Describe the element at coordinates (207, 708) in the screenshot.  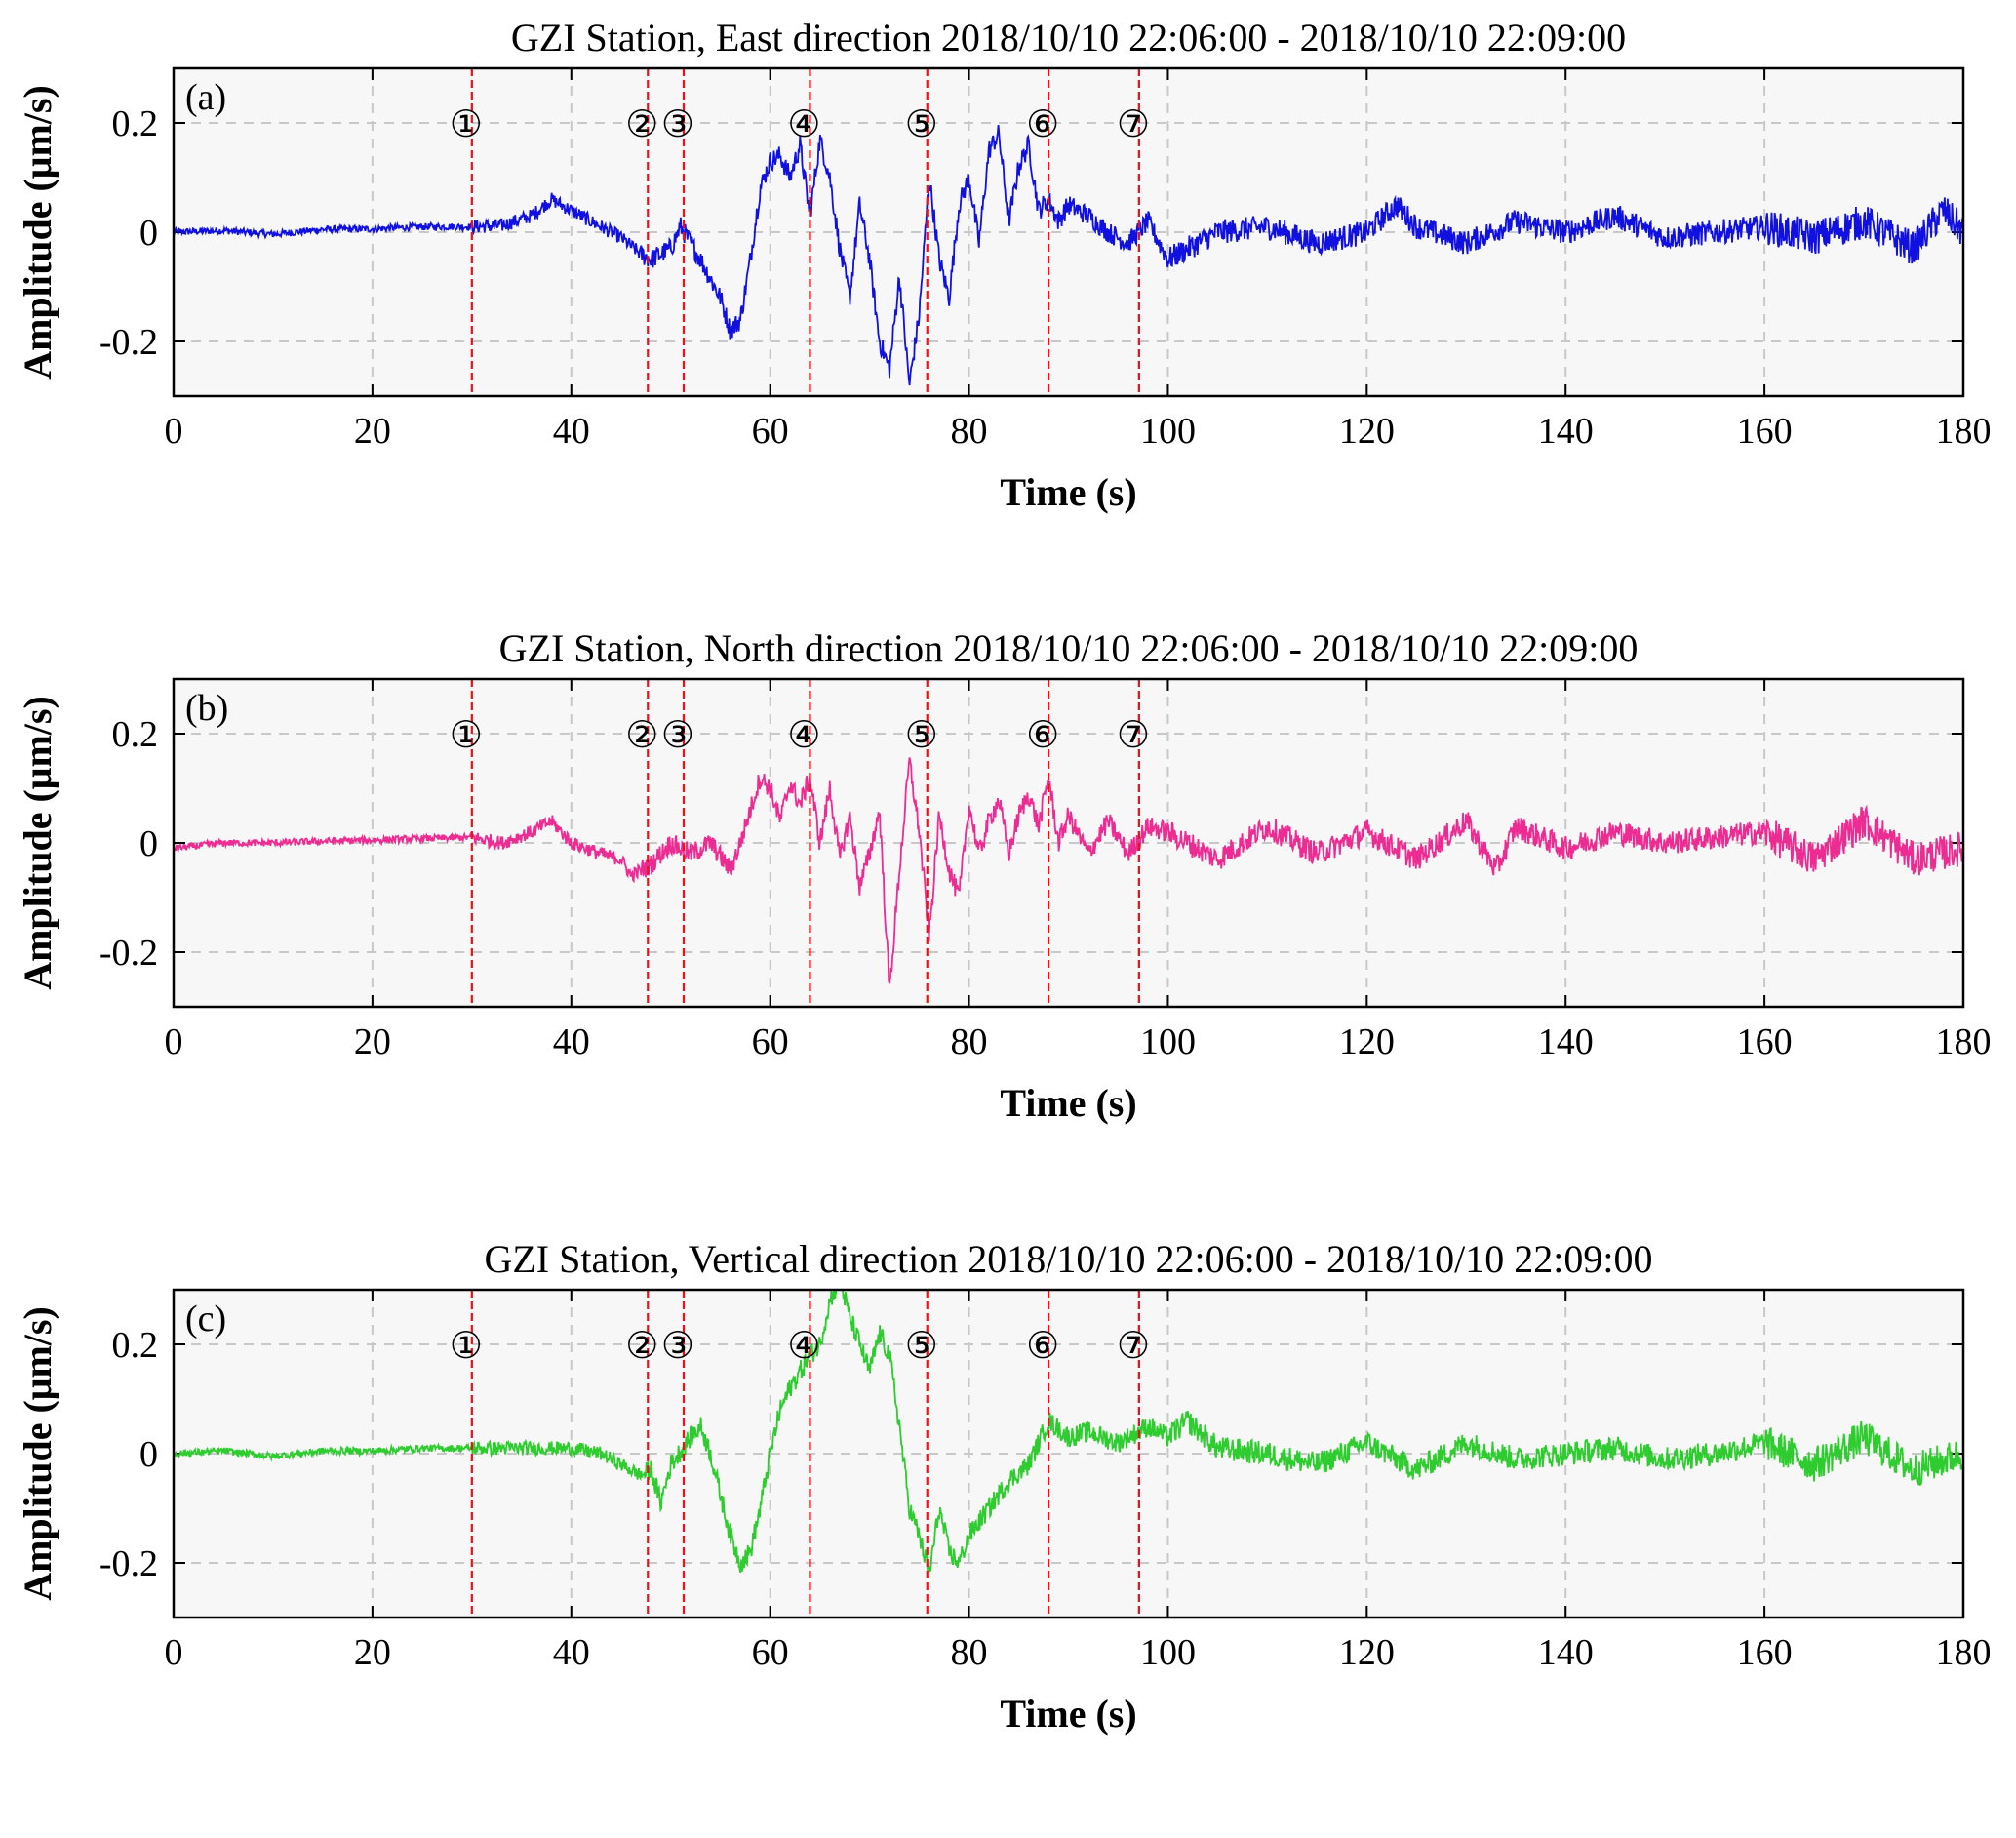
I see `panel-label: (b)` at that location.